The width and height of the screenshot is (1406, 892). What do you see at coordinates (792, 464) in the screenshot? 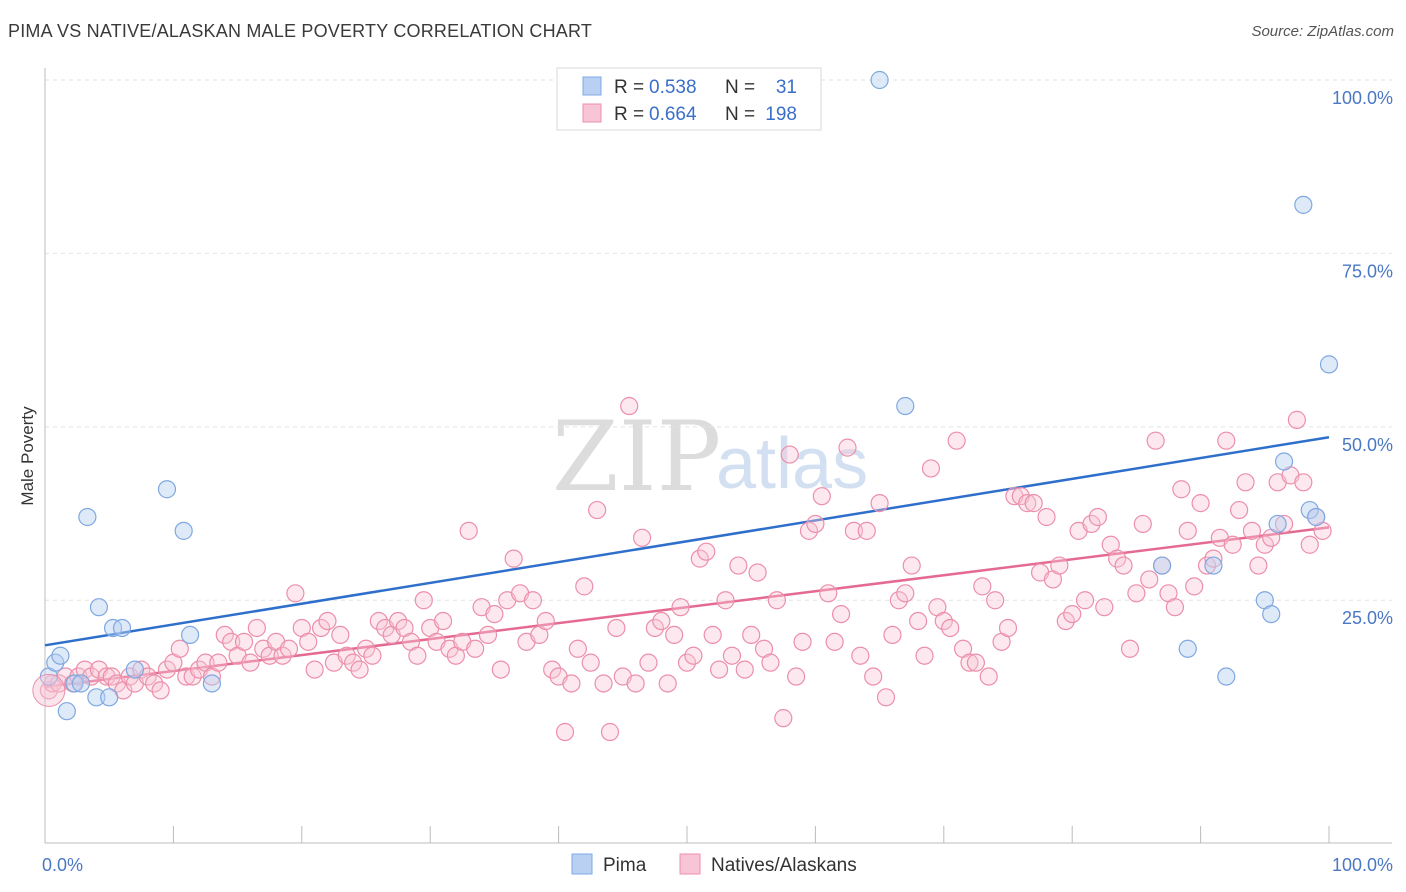
I see `watermark-atlas: atlas` at bounding box center [792, 464].